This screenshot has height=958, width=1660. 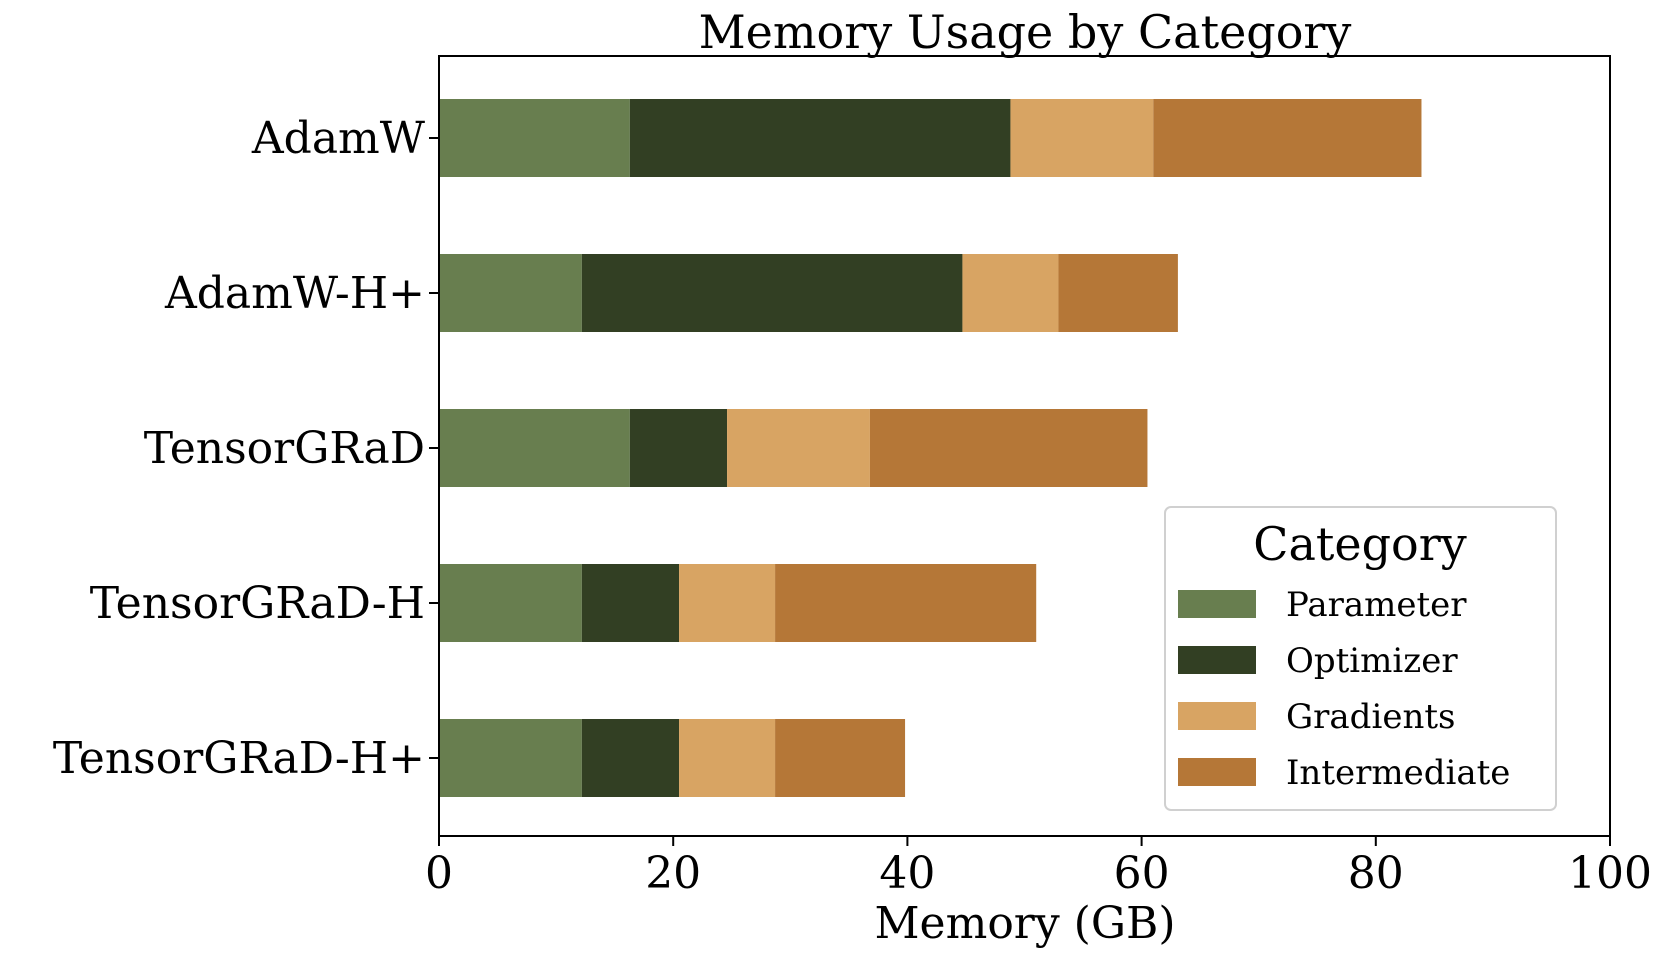 What do you see at coordinates (1376, 873) in the screenshot?
I see `x-tick-label: 80` at bounding box center [1376, 873].